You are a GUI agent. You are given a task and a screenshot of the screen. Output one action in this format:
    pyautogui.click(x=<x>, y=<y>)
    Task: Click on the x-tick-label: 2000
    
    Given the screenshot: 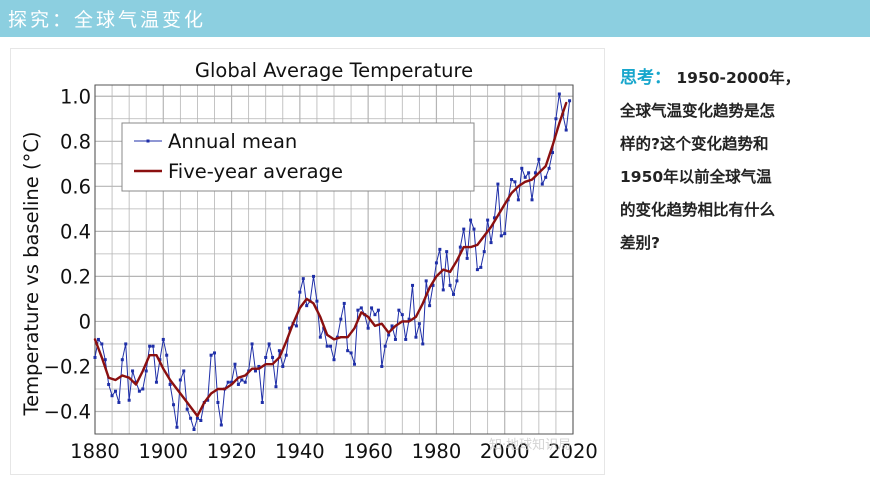 What is the action you would take?
    pyautogui.click(x=505, y=451)
    